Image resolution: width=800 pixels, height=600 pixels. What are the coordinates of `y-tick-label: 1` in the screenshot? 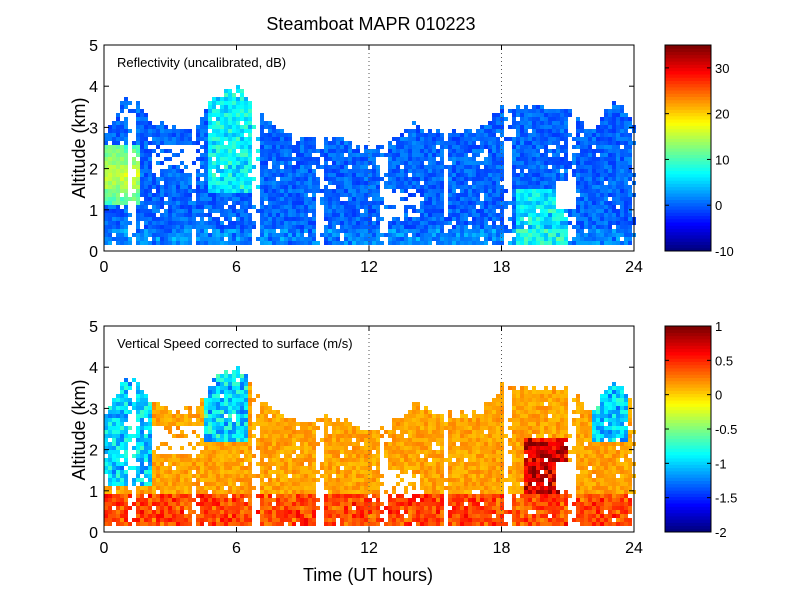 It's located at (93, 211).